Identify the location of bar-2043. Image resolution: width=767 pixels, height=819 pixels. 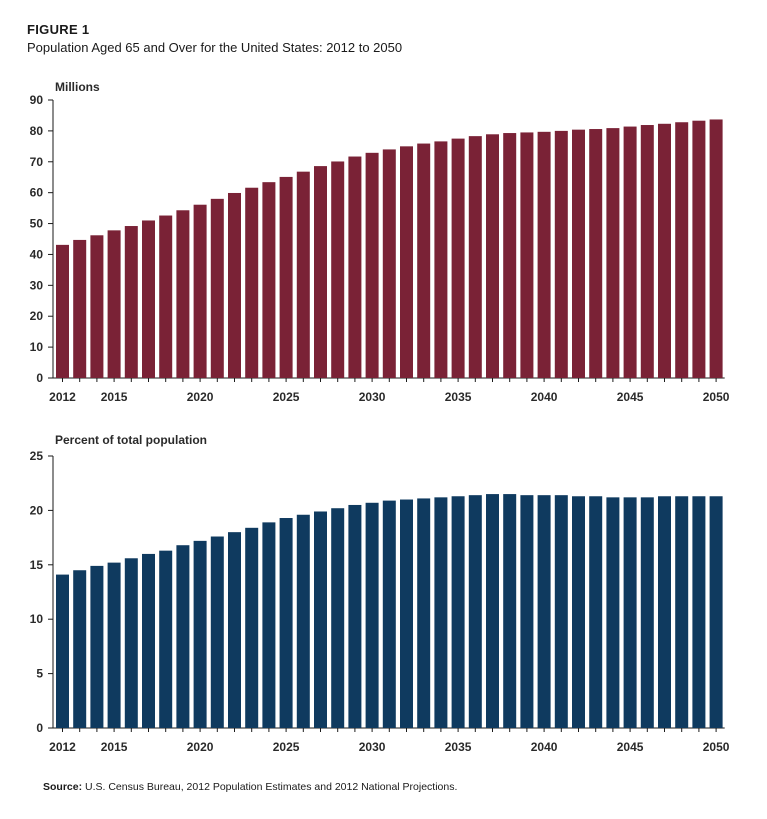
(596, 253).